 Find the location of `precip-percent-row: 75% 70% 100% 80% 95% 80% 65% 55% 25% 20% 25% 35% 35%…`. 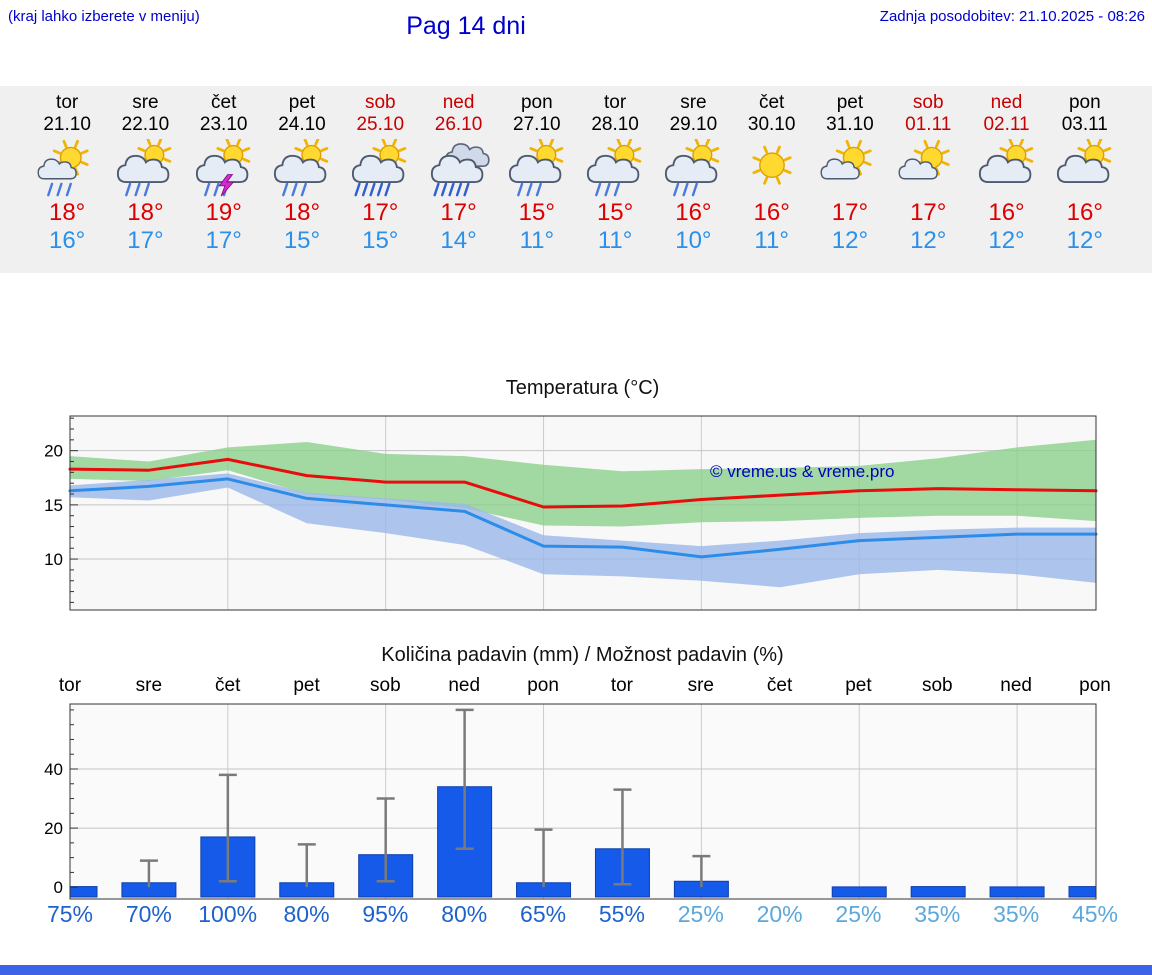

precip-percent-row: 75% 70% 100% 80% 95% 80% 65% 55% 25% 20% 25% 35% 35%… is located at coordinates (582, 916).